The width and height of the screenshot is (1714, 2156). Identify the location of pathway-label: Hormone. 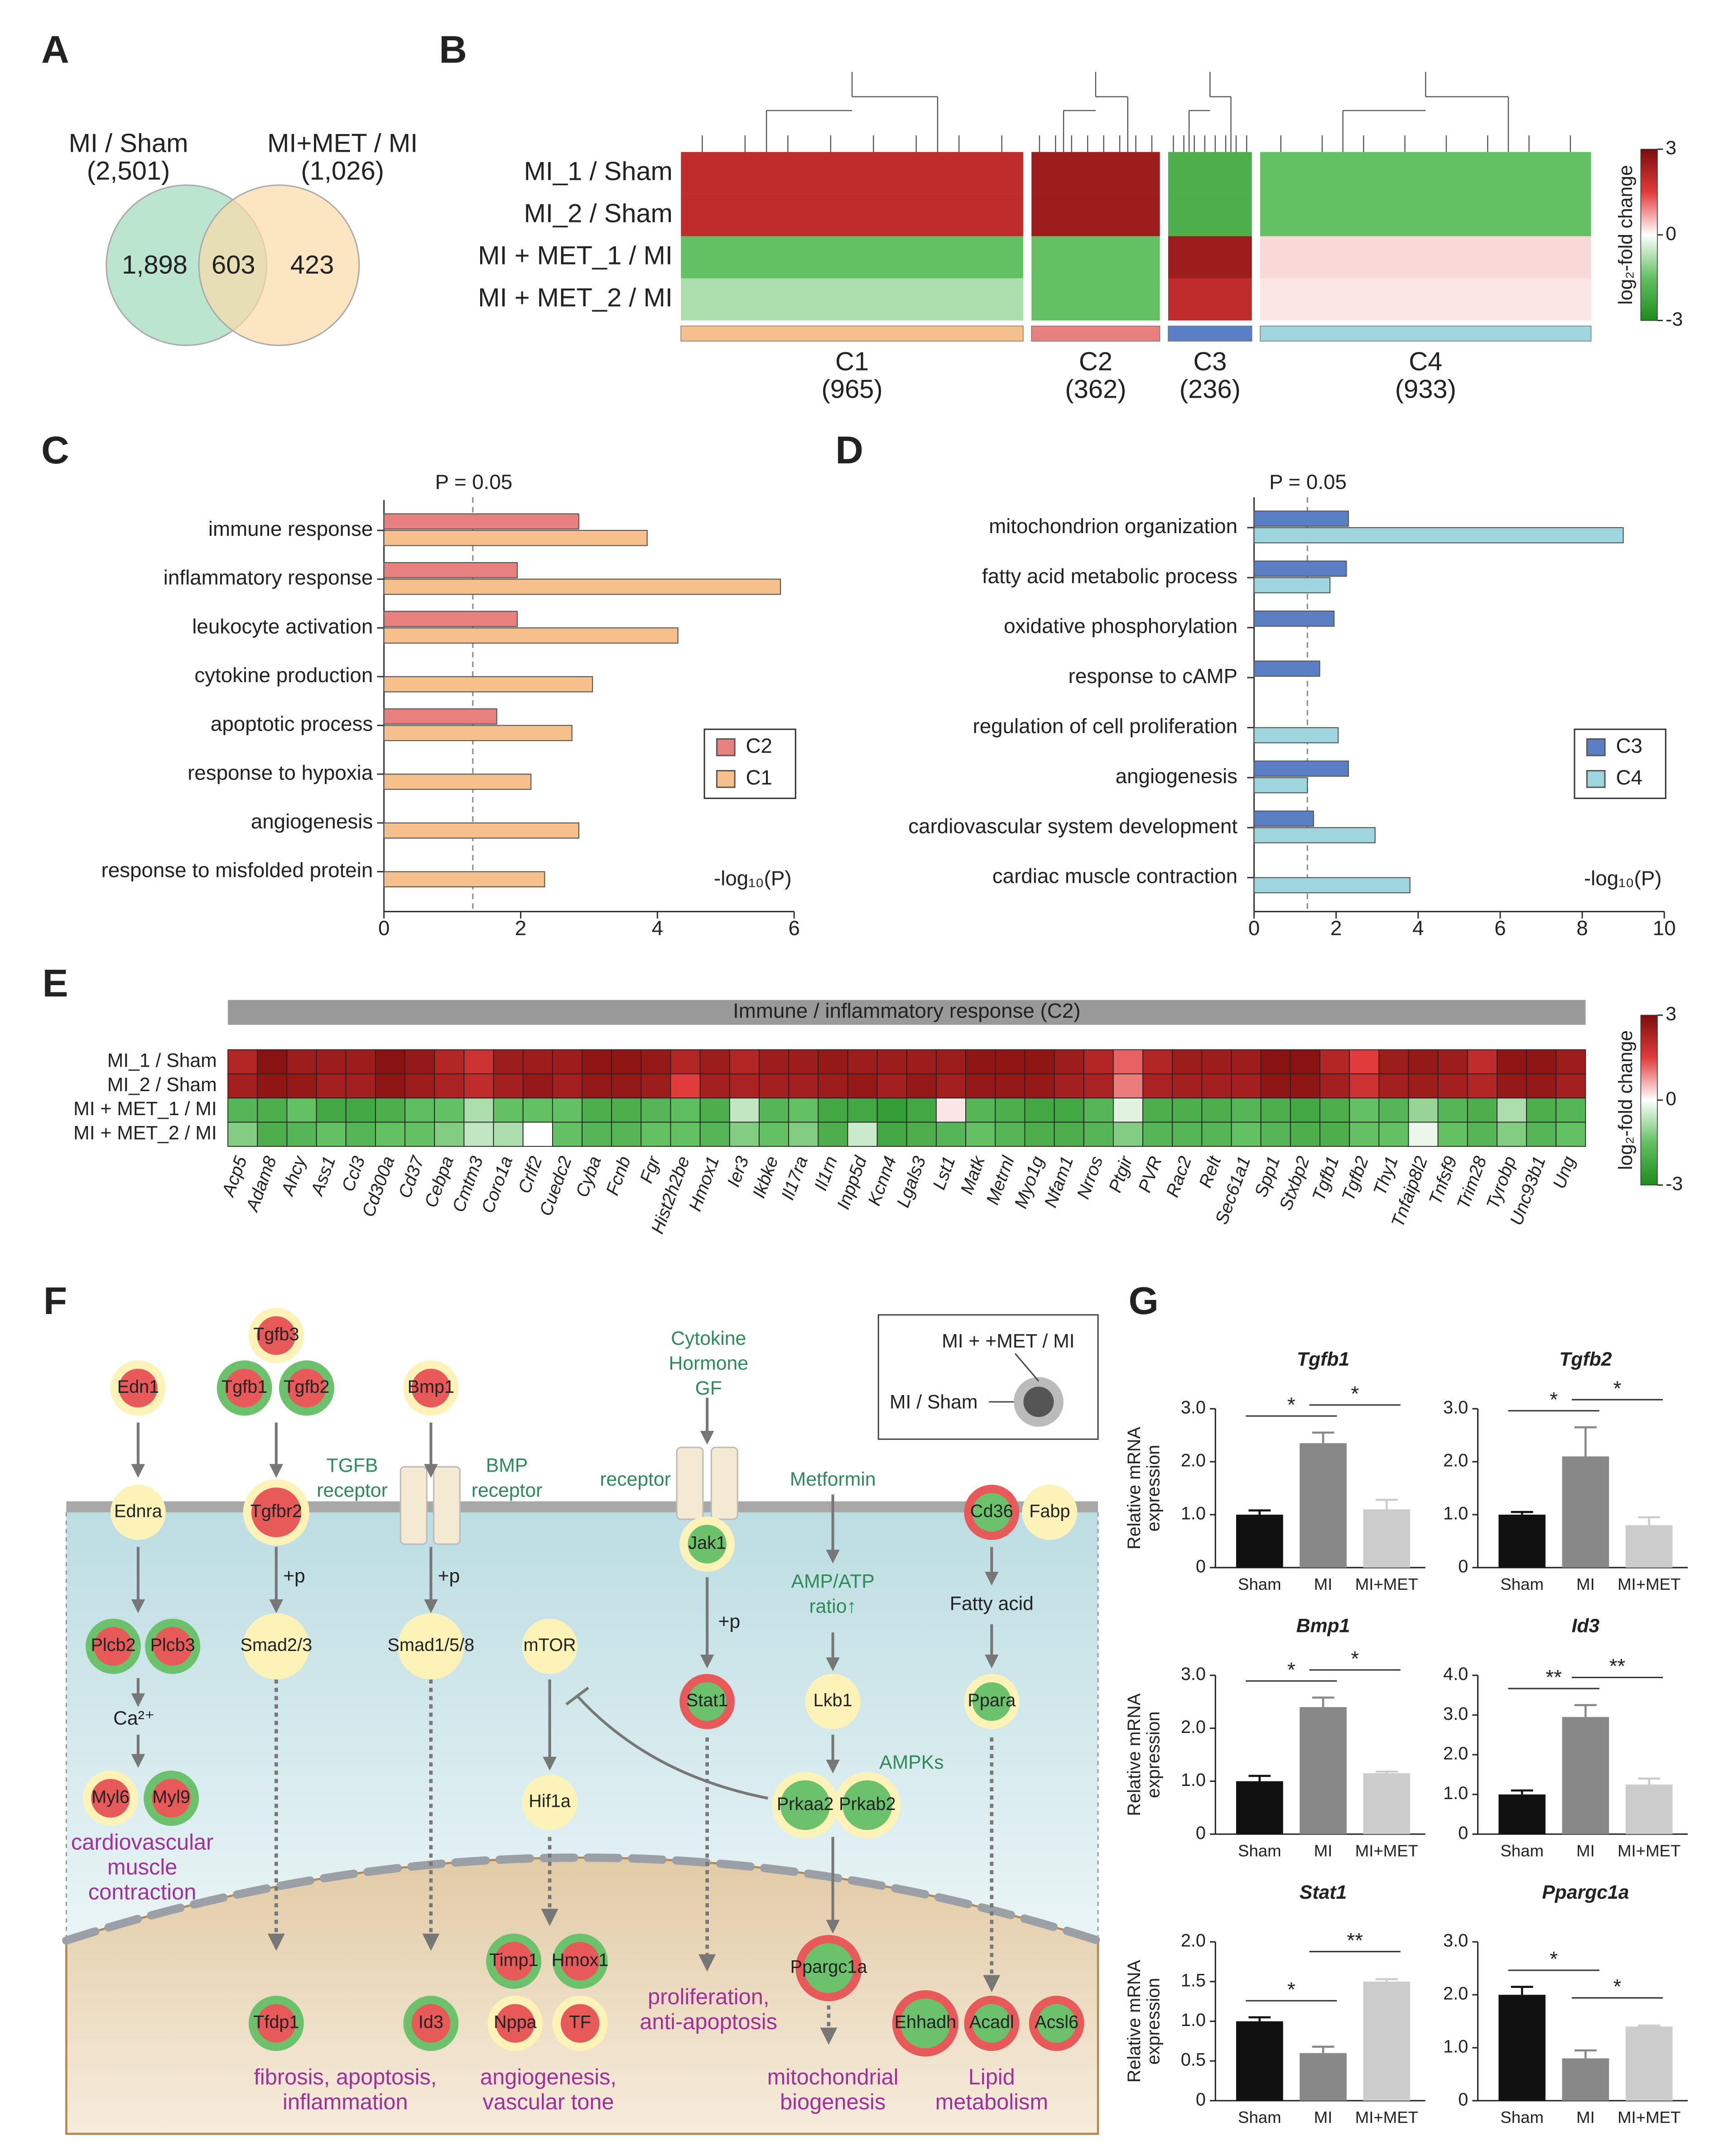
(708, 1363).